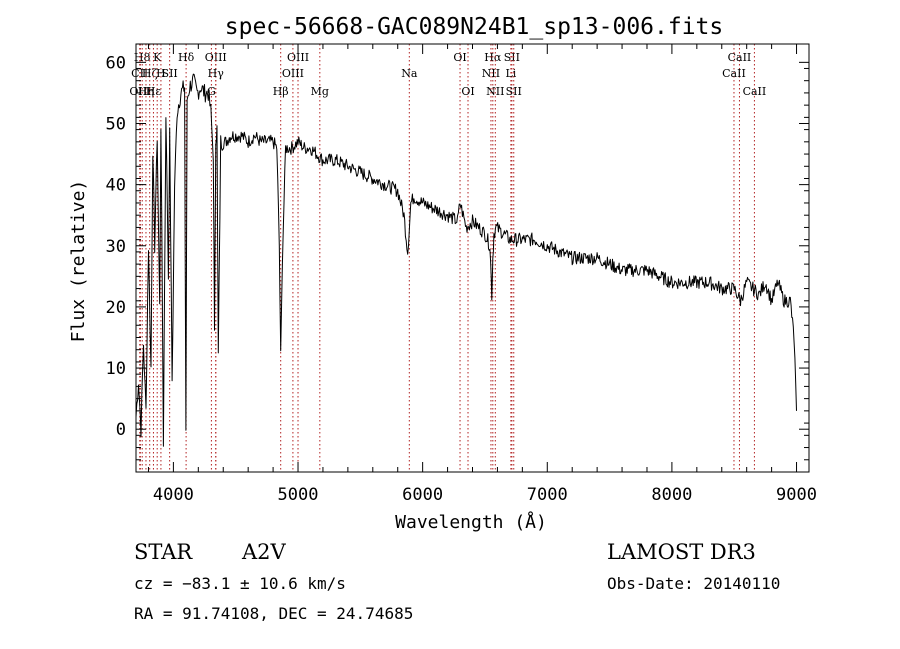  What do you see at coordinates (240, 583) in the screenshot?
I see `redshift-line: cz = −83.1 ± 10.6 km/s` at bounding box center [240, 583].